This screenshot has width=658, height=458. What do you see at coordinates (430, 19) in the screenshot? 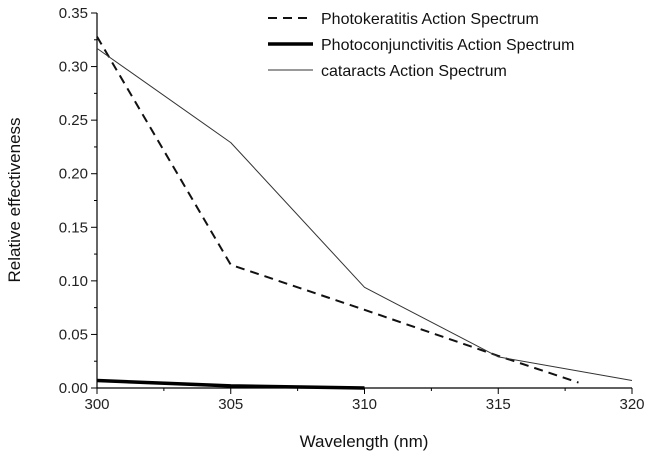
I see `legend-label-1: Photokeratitis Action Spectrum` at bounding box center [430, 19].